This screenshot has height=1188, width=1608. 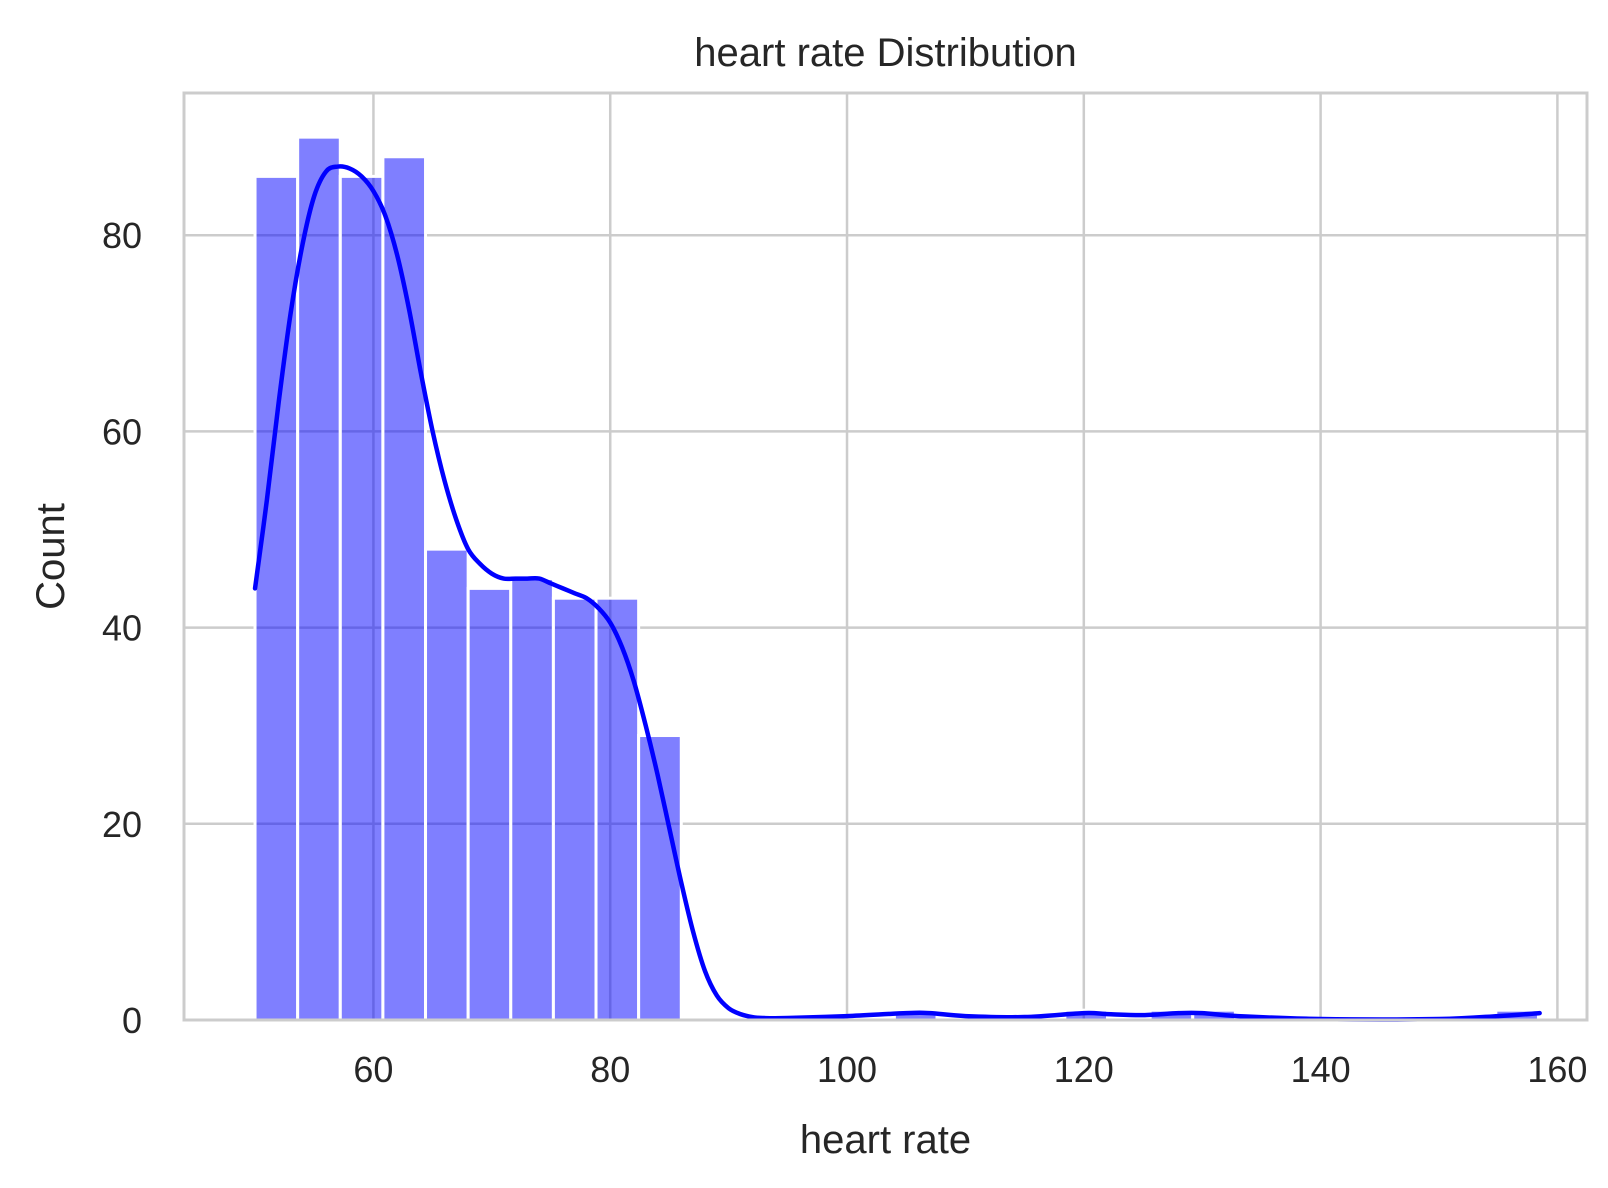 I want to click on y-tick-label: 40, so click(x=122, y=628).